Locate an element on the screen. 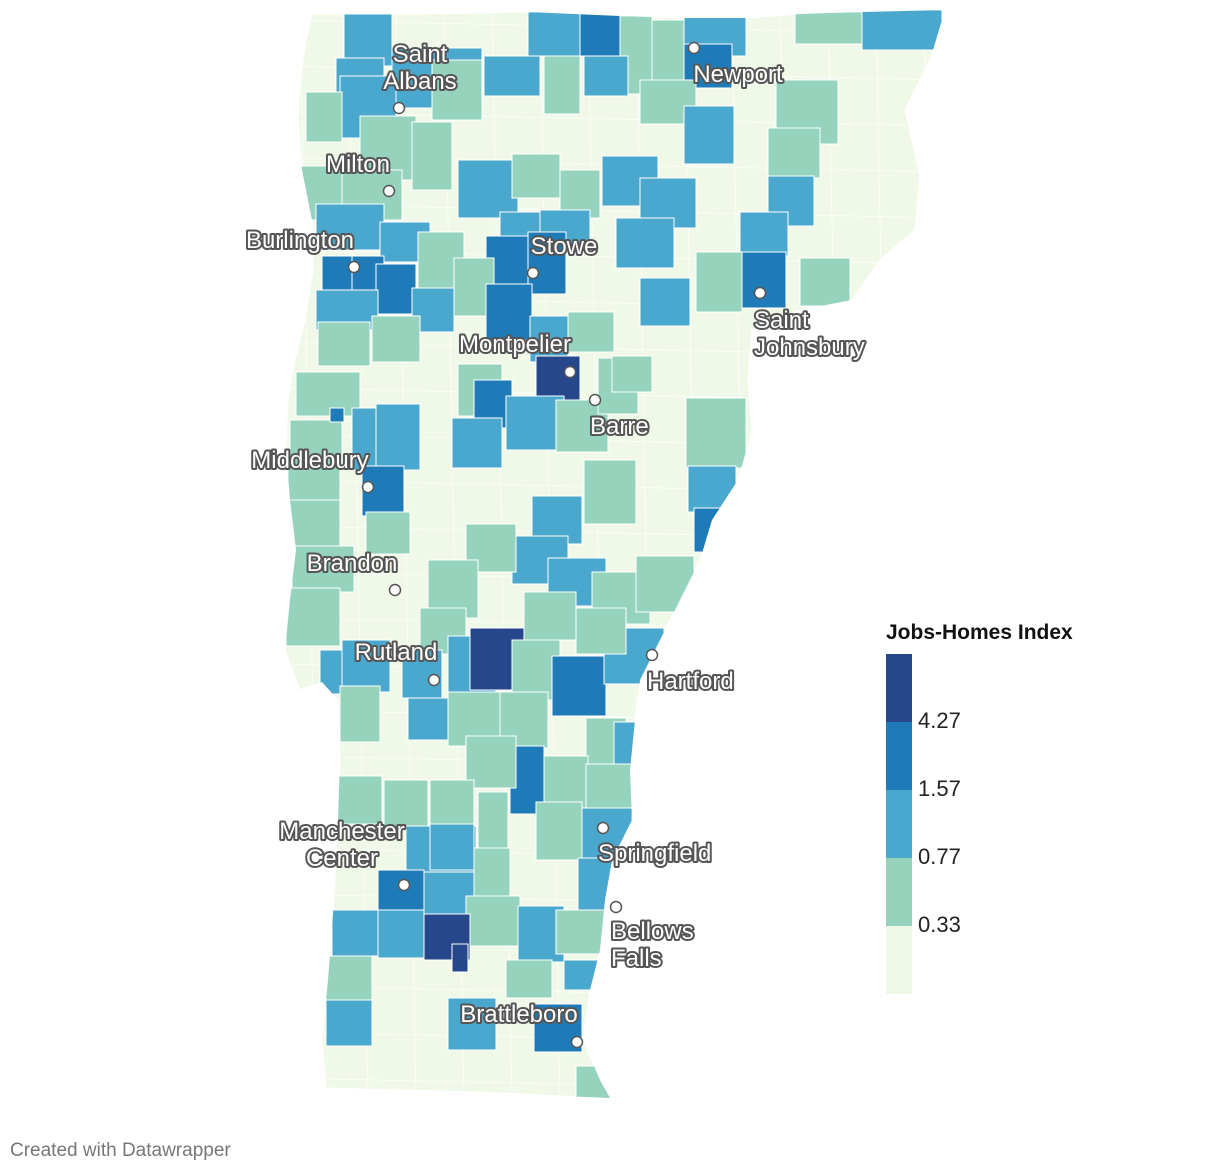 The width and height of the screenshot is (1220, 1176). city-label: Barre is located at coordinates (619, 426).